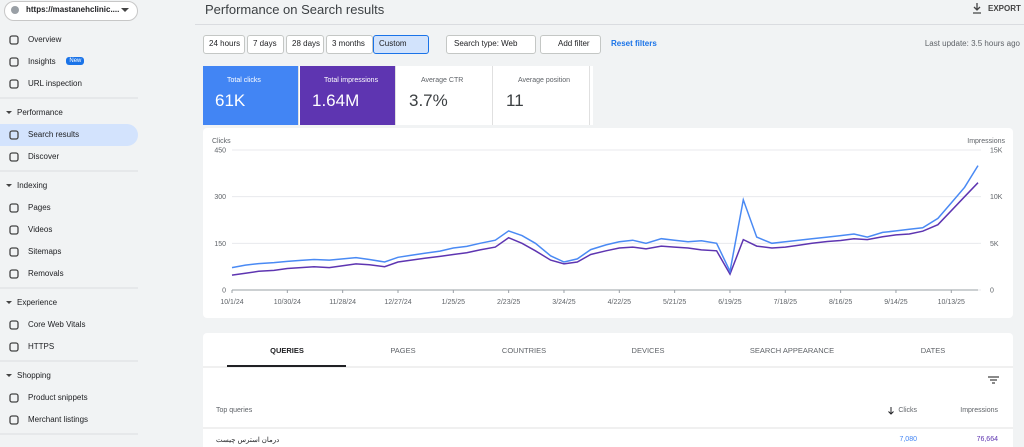  I want to click on nav-item: Insights, so click(42, 61).